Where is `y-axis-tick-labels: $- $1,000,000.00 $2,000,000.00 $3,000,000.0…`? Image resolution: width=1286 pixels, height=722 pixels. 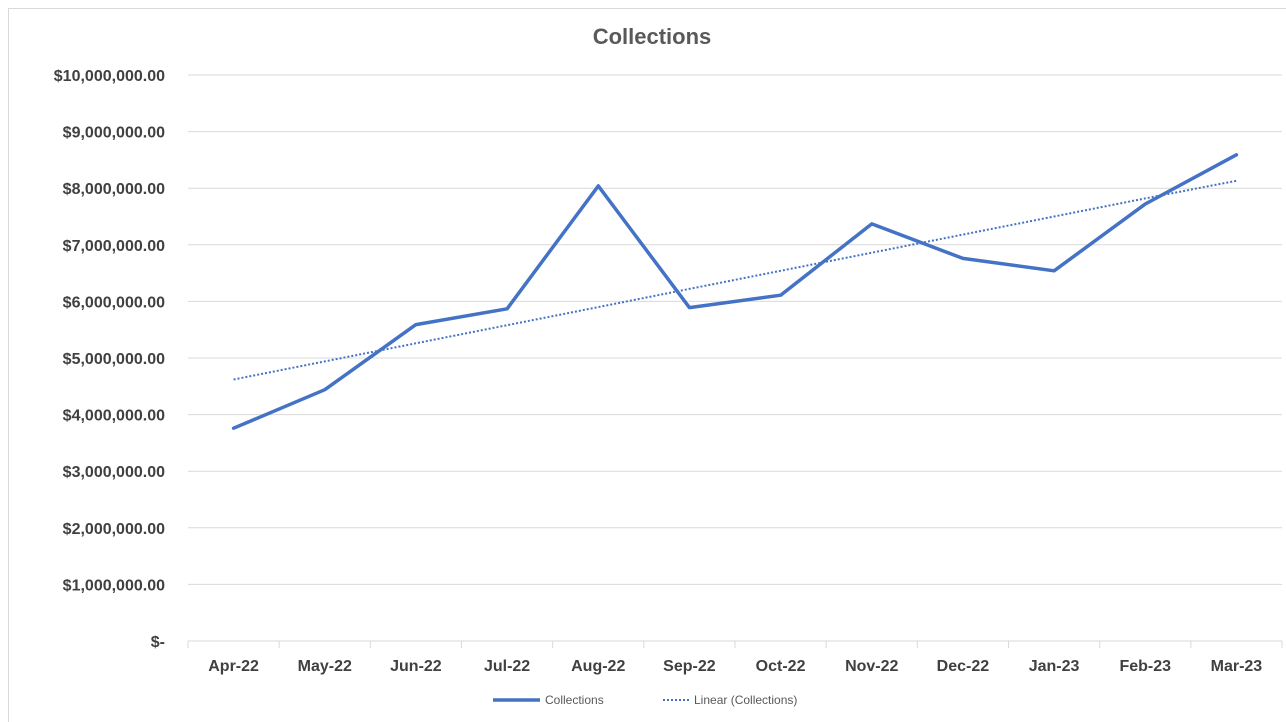 y-axis-tick-labels: $- $1,000,000.00 $2,000,000.00 $3,000,000.0… is located at coordinates (109, 359).